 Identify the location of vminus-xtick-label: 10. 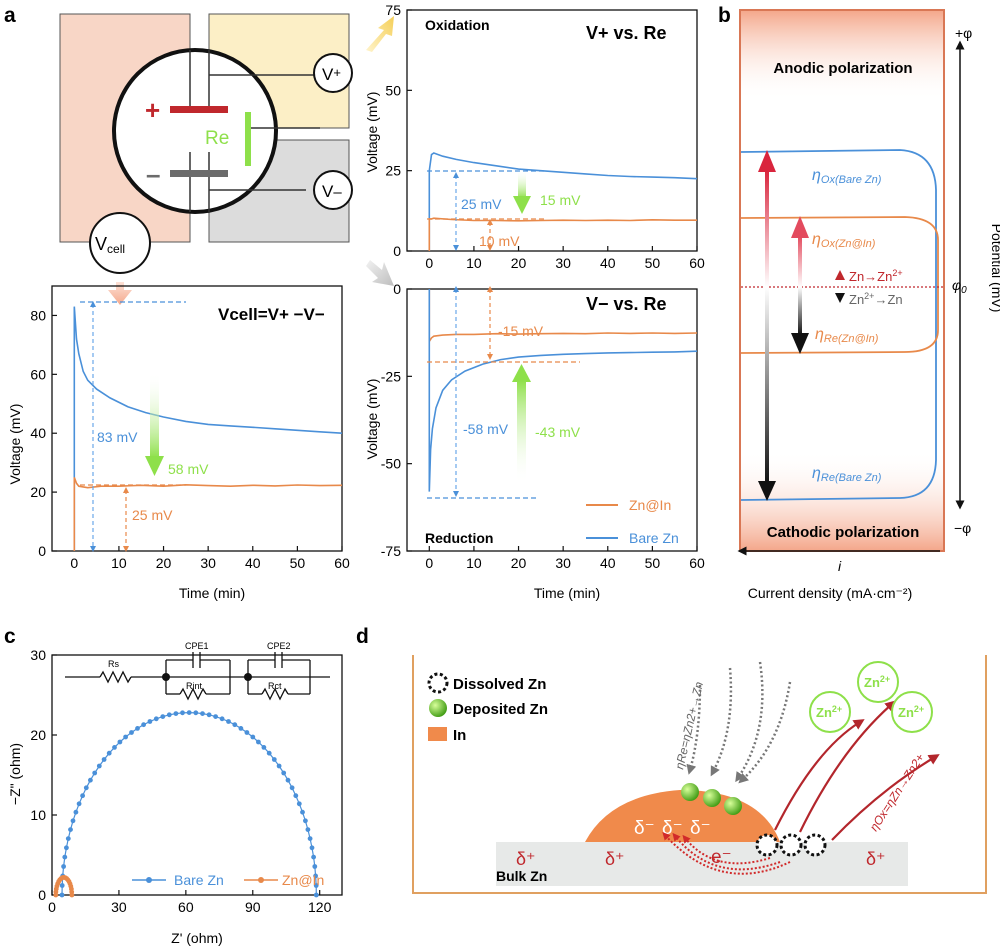
(474, 563).